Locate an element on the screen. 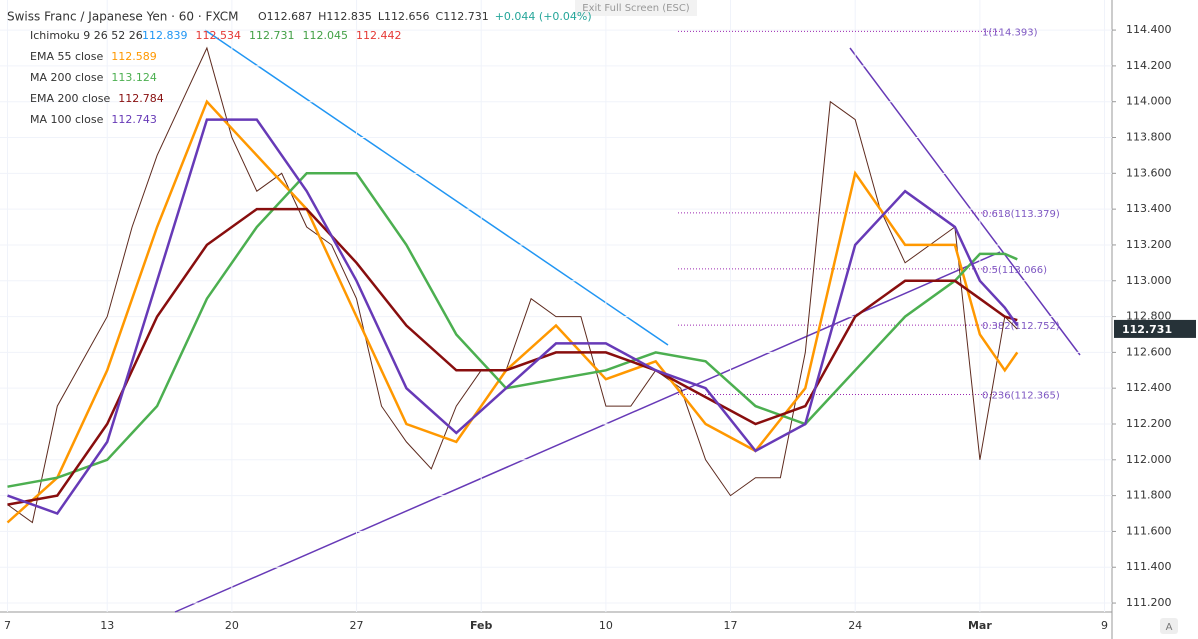 The width and height of the screenshot is (1198, 639). x-tick-label: 9 is located at coordinates (1104, 625).